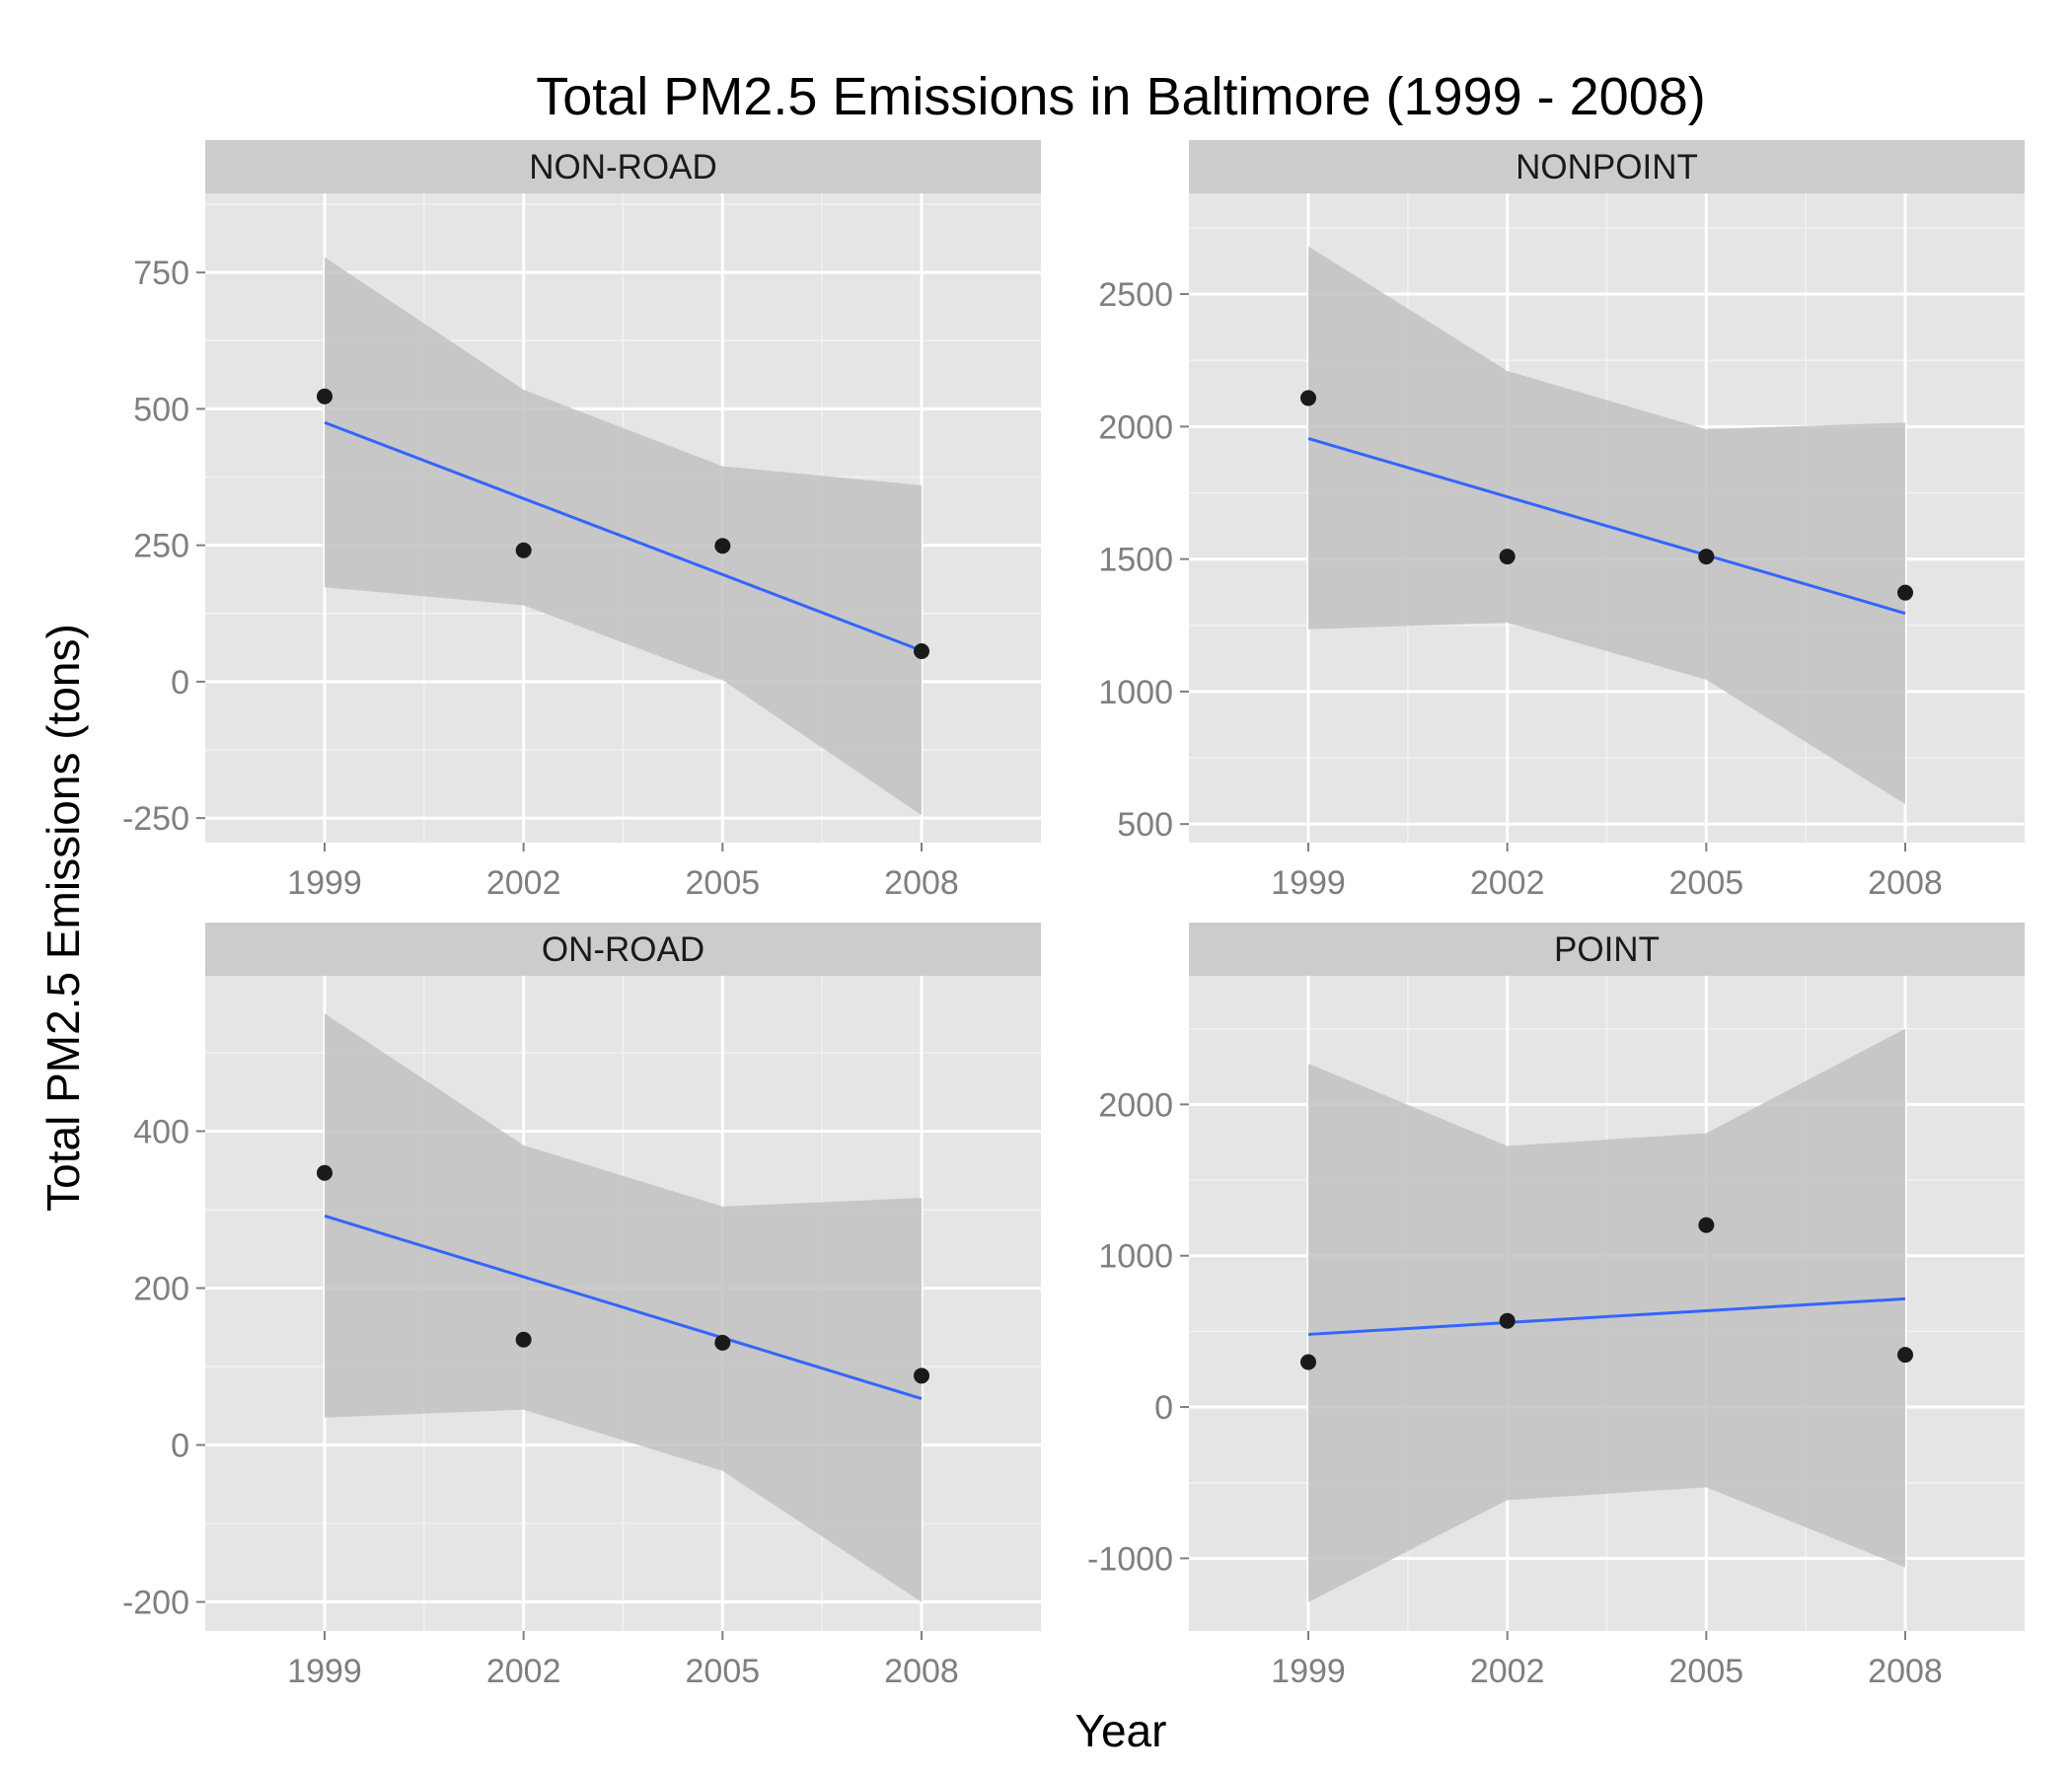 Image resolution: width=2072 pixels, height=1776 pixels. What do you see at coordinates (63, 918) in the screenshot?
I see `y-axis-title: Total PM2.5 Emissions (tons)` at bounding box center [63, 918].